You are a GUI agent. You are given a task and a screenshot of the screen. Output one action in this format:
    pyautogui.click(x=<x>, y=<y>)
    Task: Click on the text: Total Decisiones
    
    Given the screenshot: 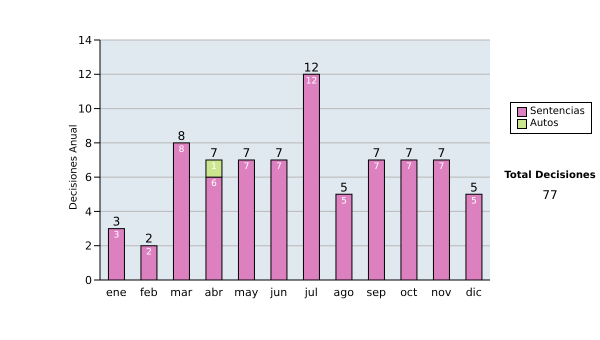 What is the action you would take?
    pyautogui.click(x=550, y=175)
    